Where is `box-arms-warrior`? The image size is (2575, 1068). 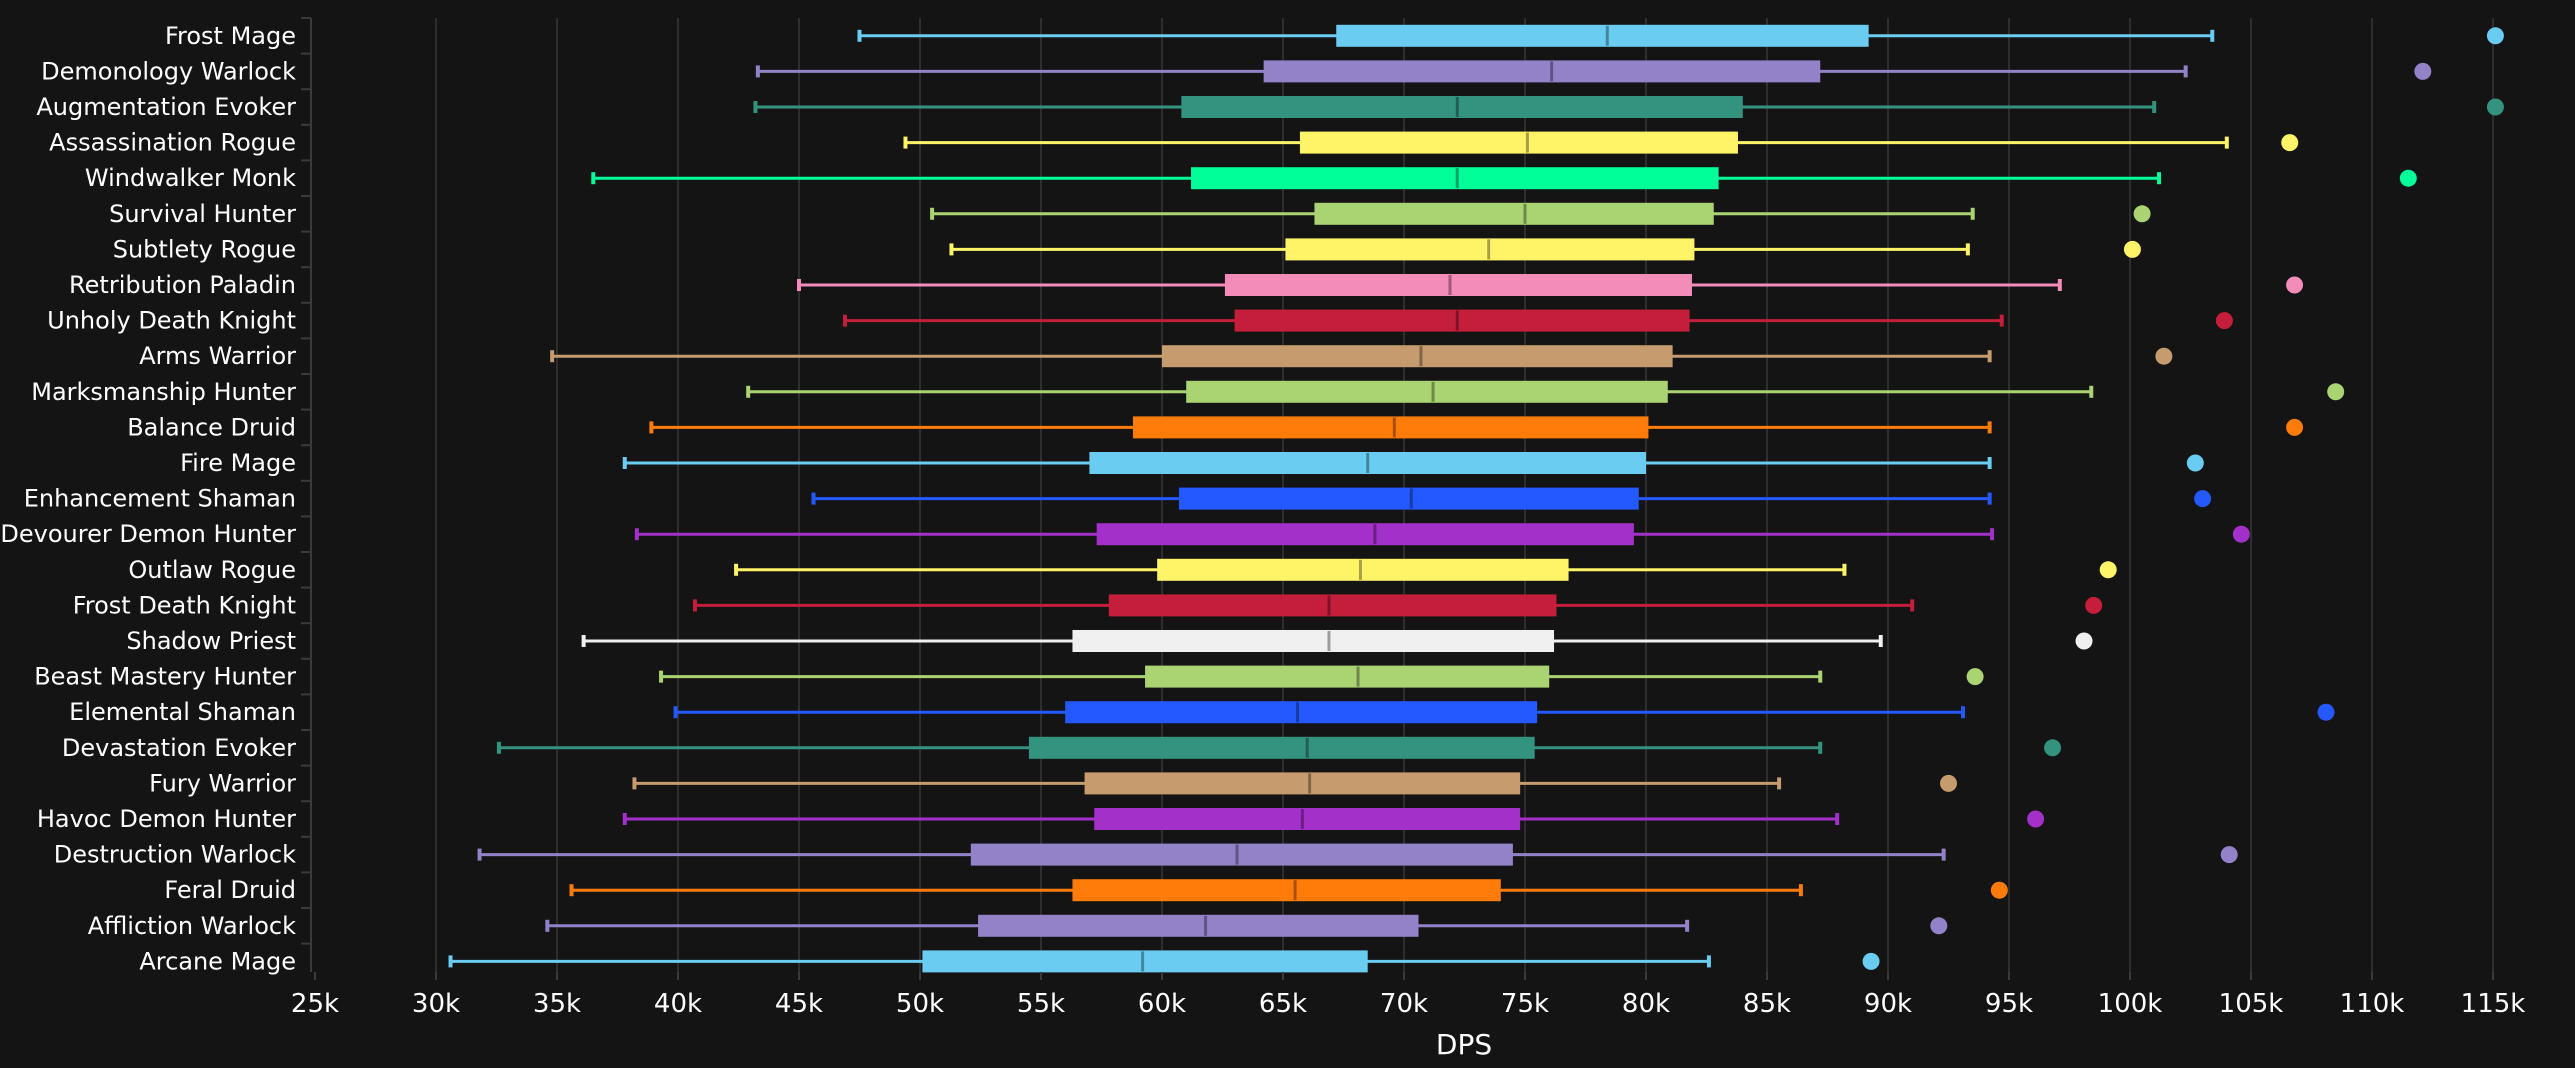 box-arms-warrior is located at coordinates (1361, 356).